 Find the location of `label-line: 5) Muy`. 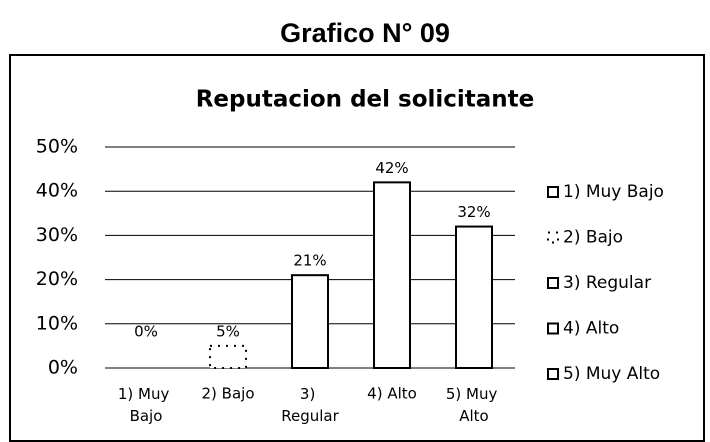

label-line: 5) Muy is located at coordinates (474, 394).